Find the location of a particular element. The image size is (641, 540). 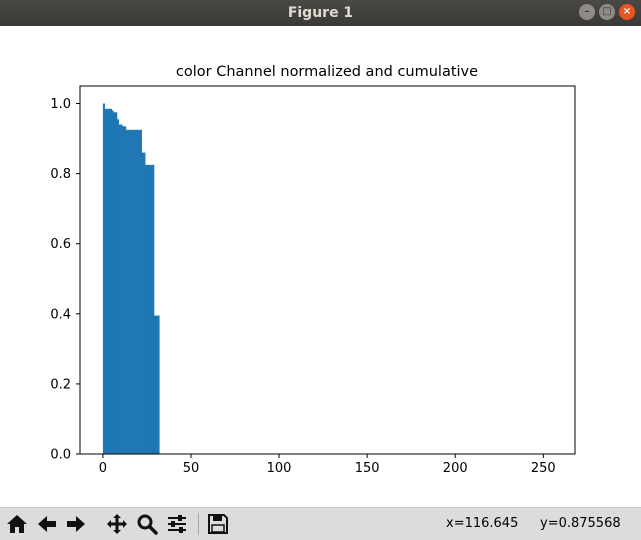

configure-subplots-button is located at coordinates (177, 524).